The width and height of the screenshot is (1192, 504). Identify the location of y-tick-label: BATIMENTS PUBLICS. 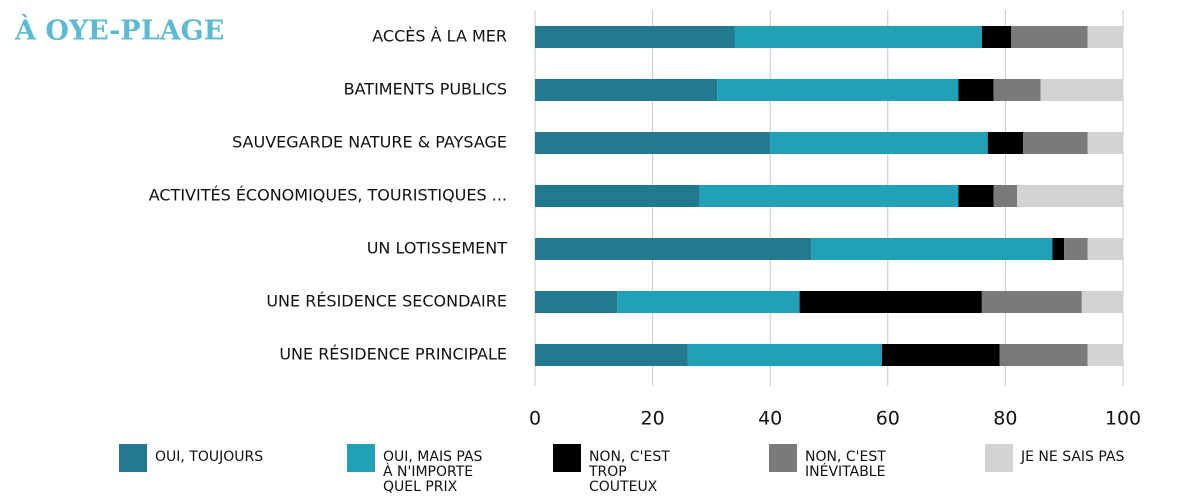
(425, 89).